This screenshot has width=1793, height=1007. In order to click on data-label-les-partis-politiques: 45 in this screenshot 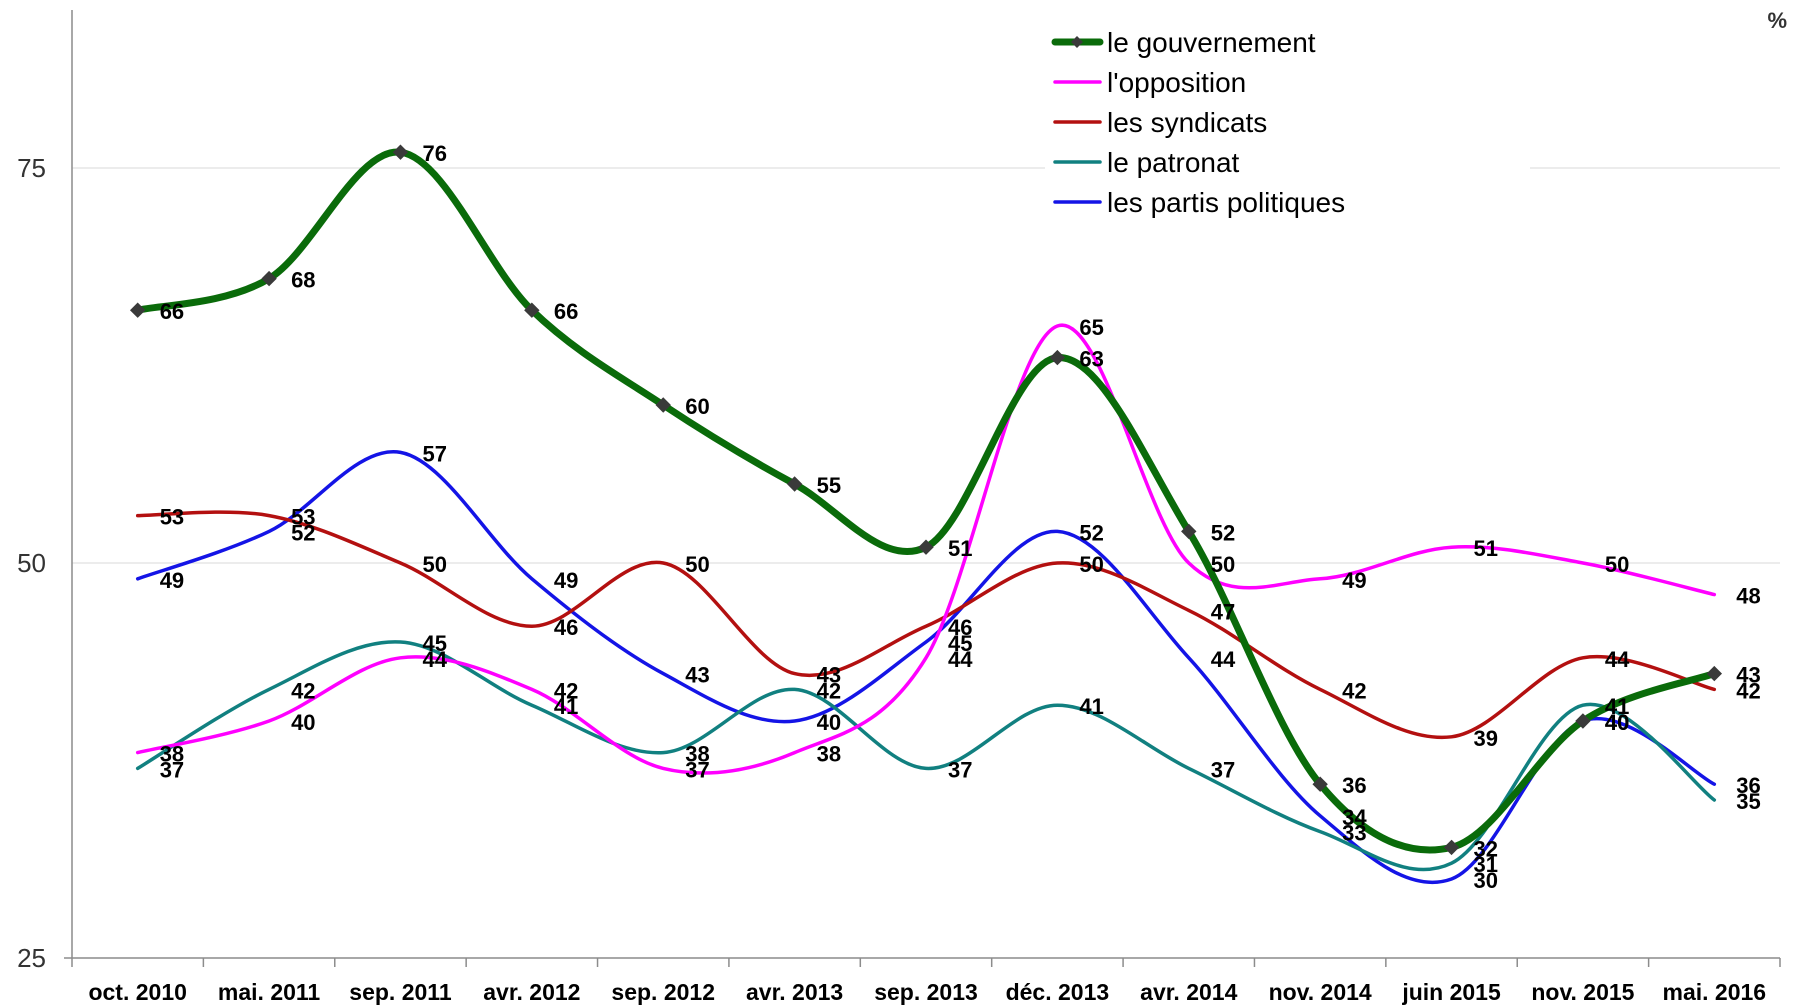, I will do `click(960, 643)`.